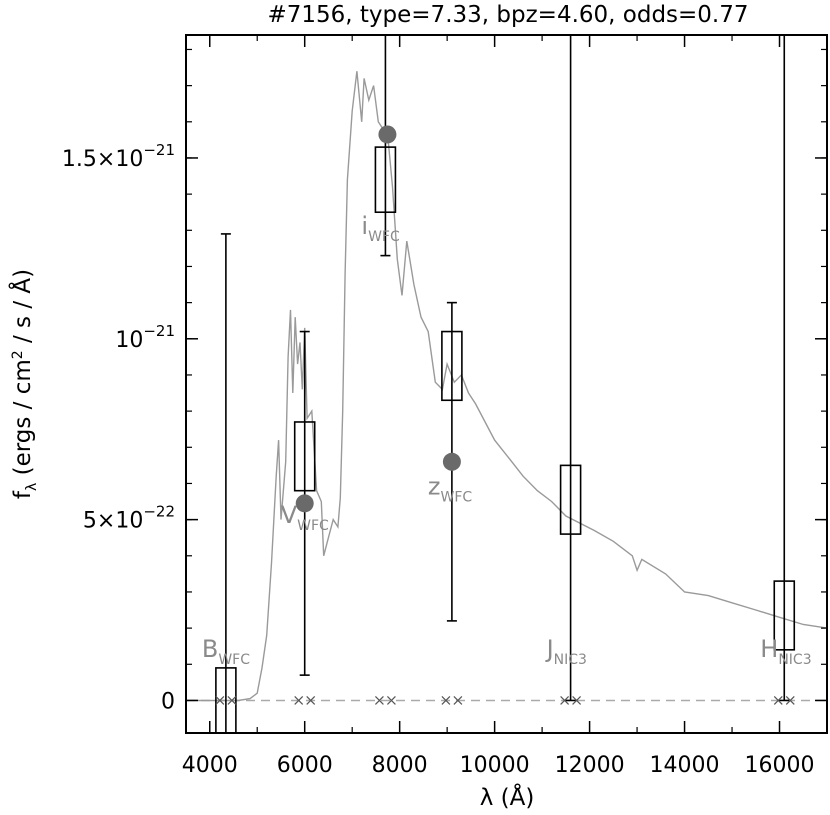 This screenshot has width=830, height=815. What do you see at coordinates (450, 488) in the screenshot?
I see `band-label-z: zWFC` at bounding box center [450, 488].